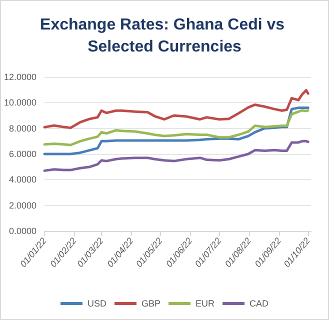 The height and width of the screenshot is (320, 329). What do you see at coordinates (20, 103) in the screenshot?
I see `y-tick-label: 10.0000` at bounding box center [20, 103].